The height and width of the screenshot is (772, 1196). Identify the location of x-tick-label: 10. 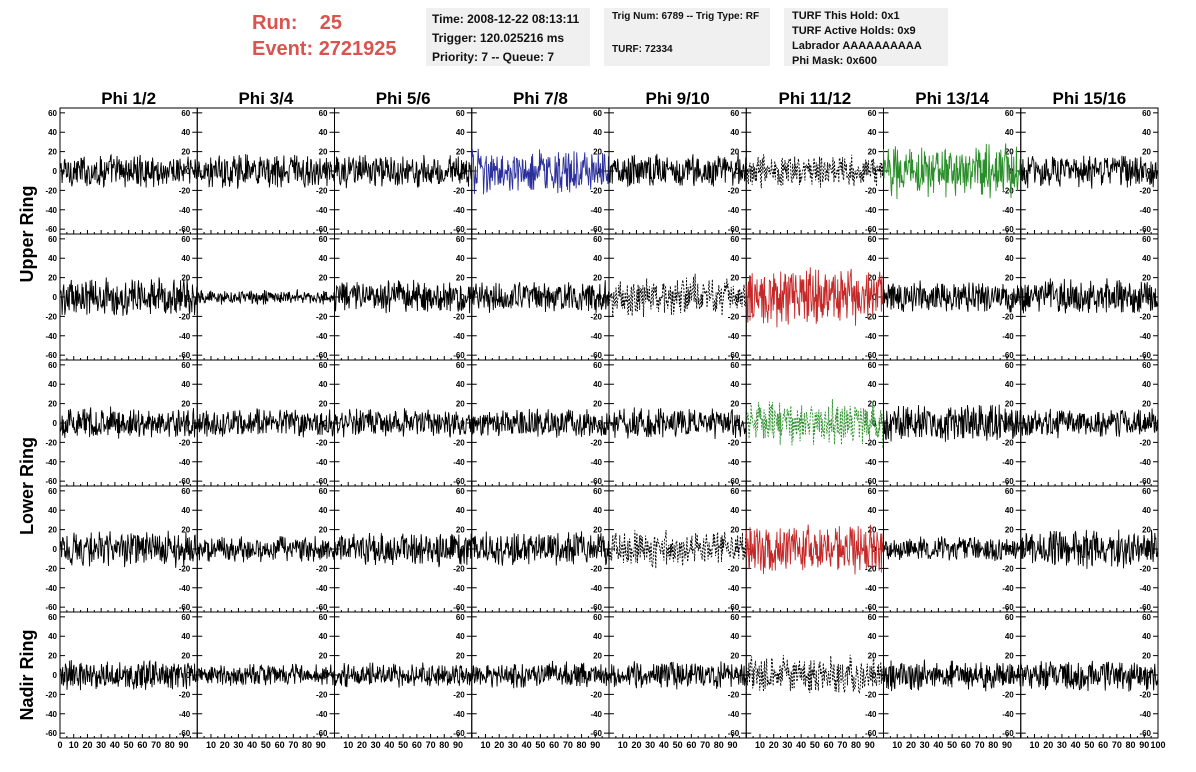
(623, 745).